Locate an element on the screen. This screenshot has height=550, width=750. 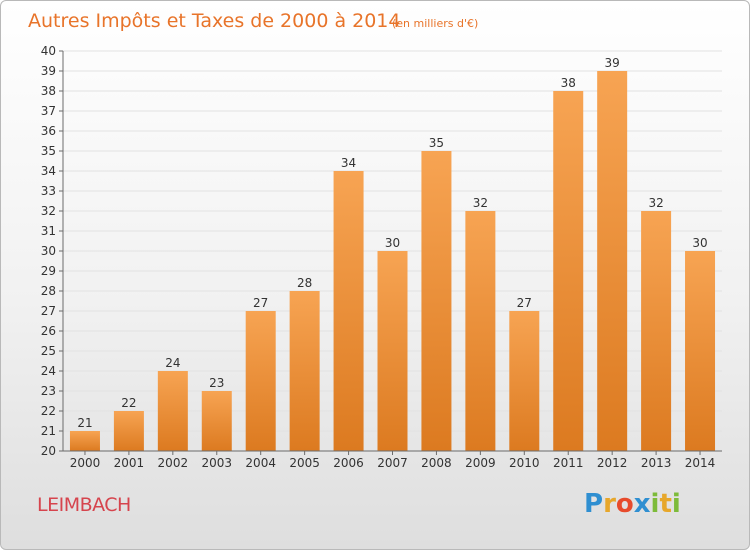
x-tick-label: 2000 is located at coordinates (85, 463).